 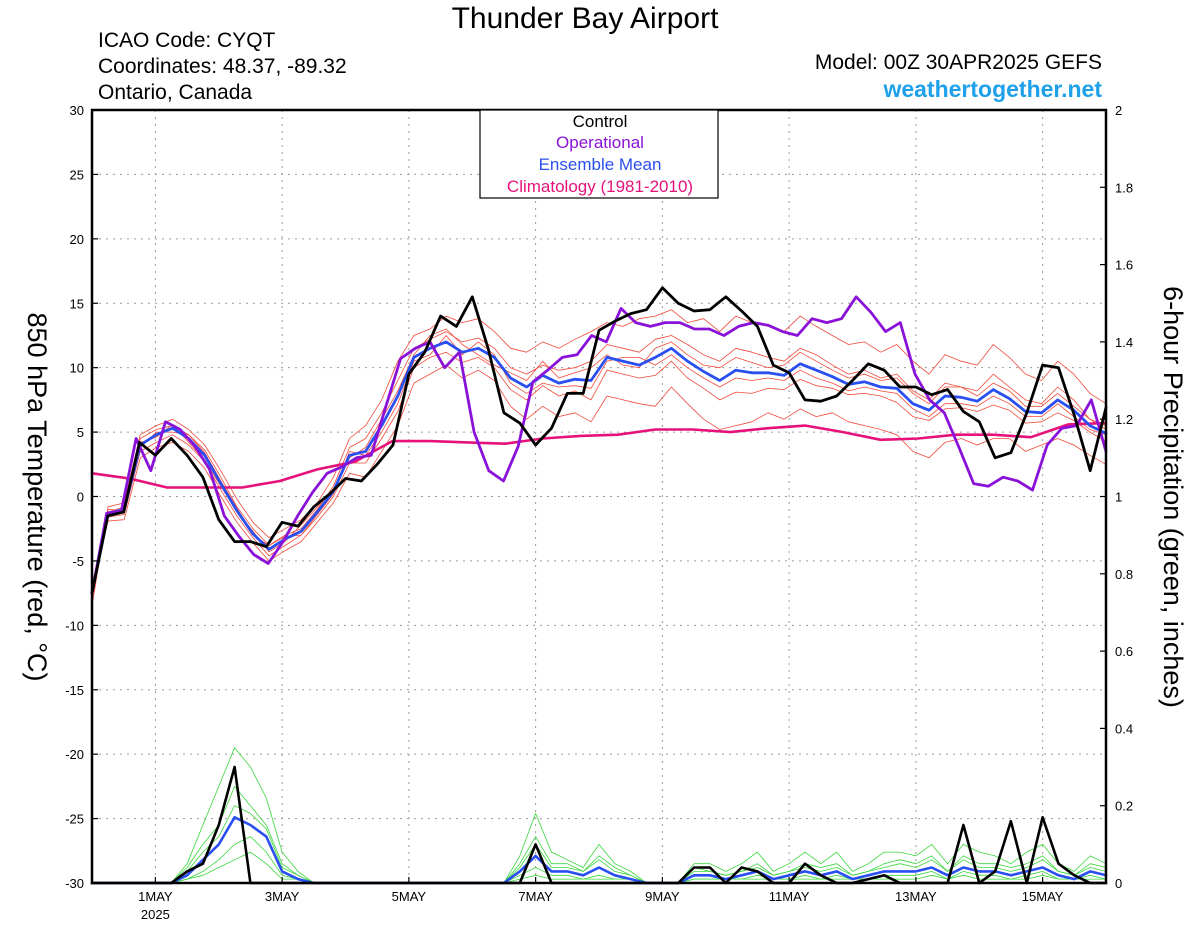 What do you see at coordinates (535, 896) in the screenshot?
I see `x-tick-label: 7MAY` at bounding box center [535, 896].